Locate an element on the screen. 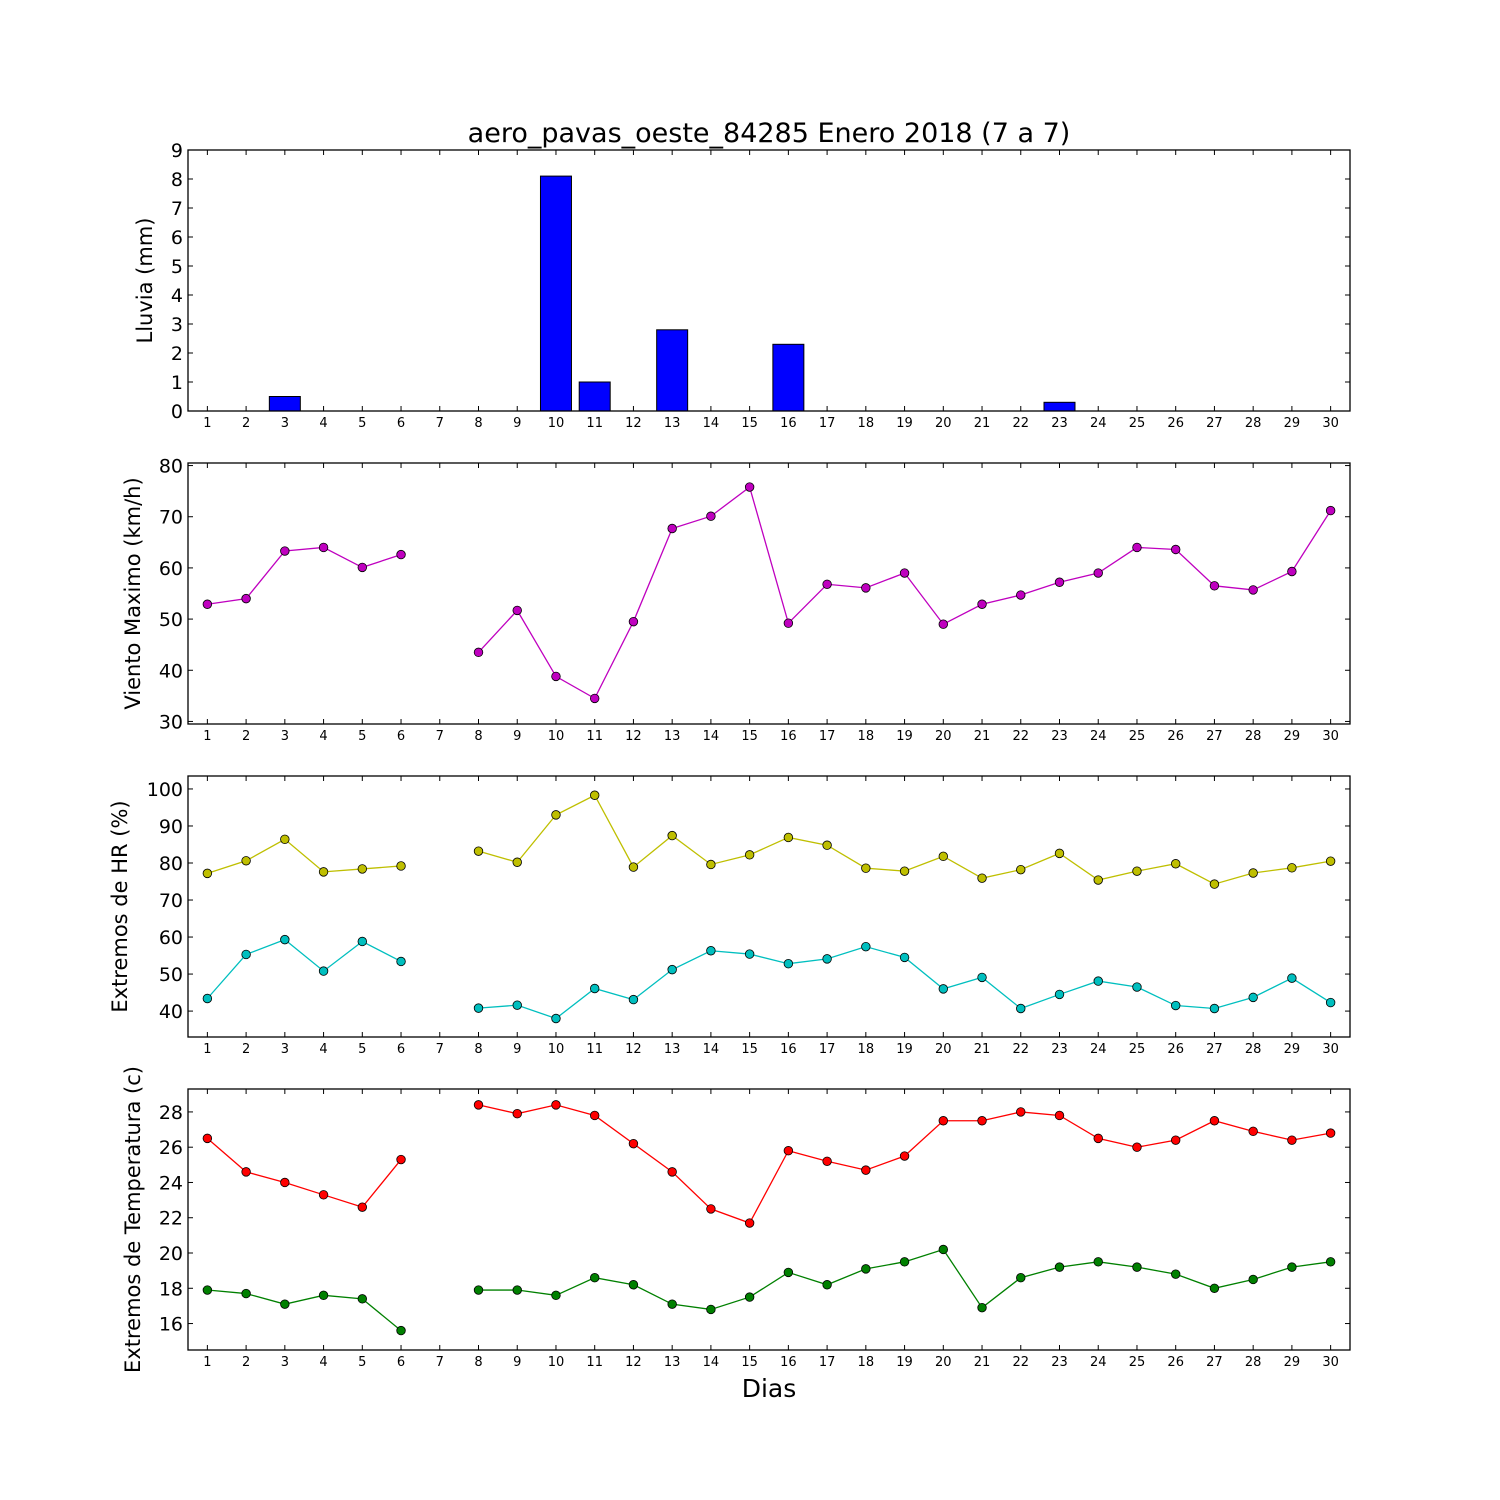 The height and width of the screenshot is (1500, 1500). x-tick-label: 14 is located at coordinates (711, 1049).